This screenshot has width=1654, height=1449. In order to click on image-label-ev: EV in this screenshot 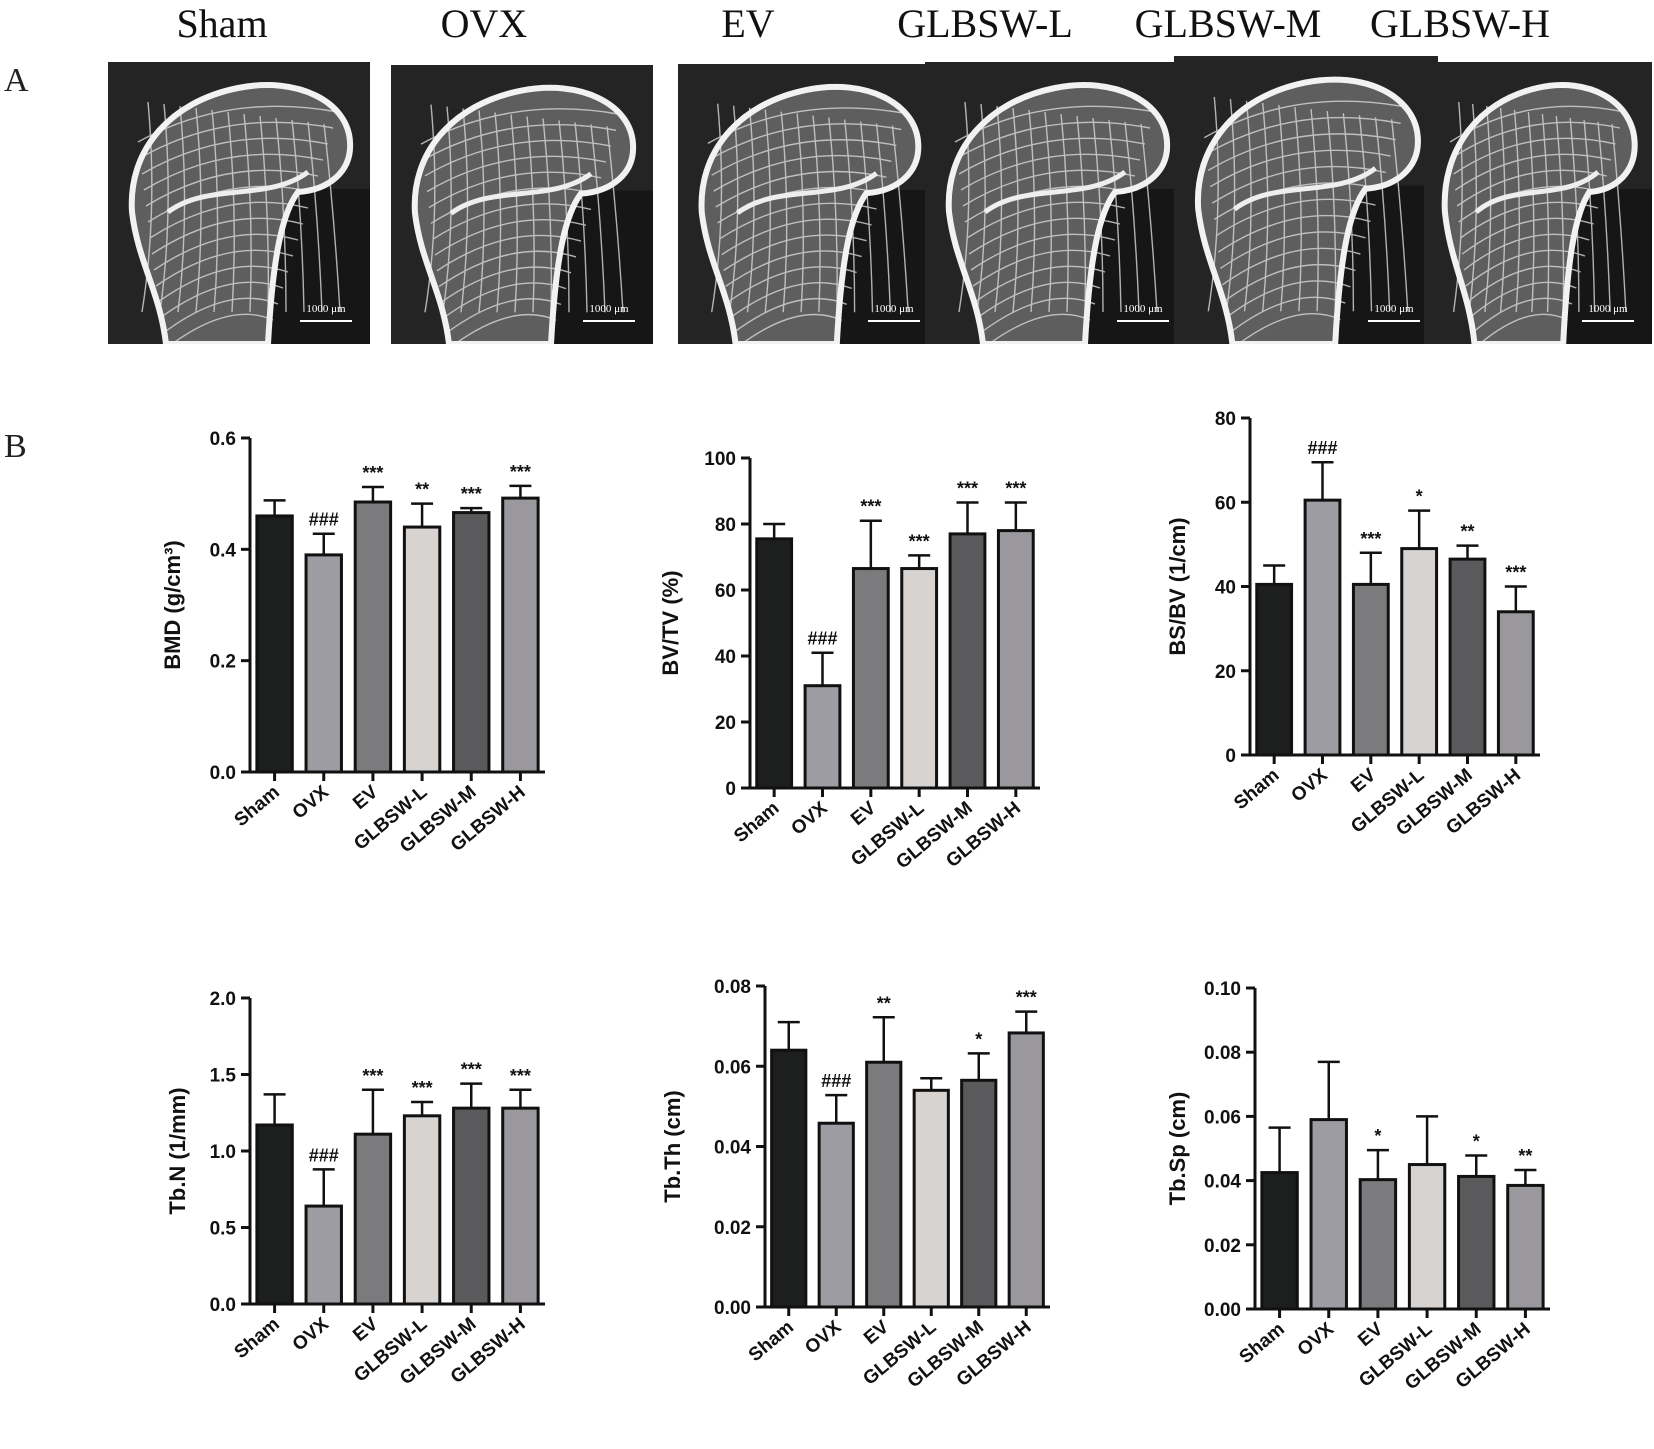, I will do `click(748, 23)`.